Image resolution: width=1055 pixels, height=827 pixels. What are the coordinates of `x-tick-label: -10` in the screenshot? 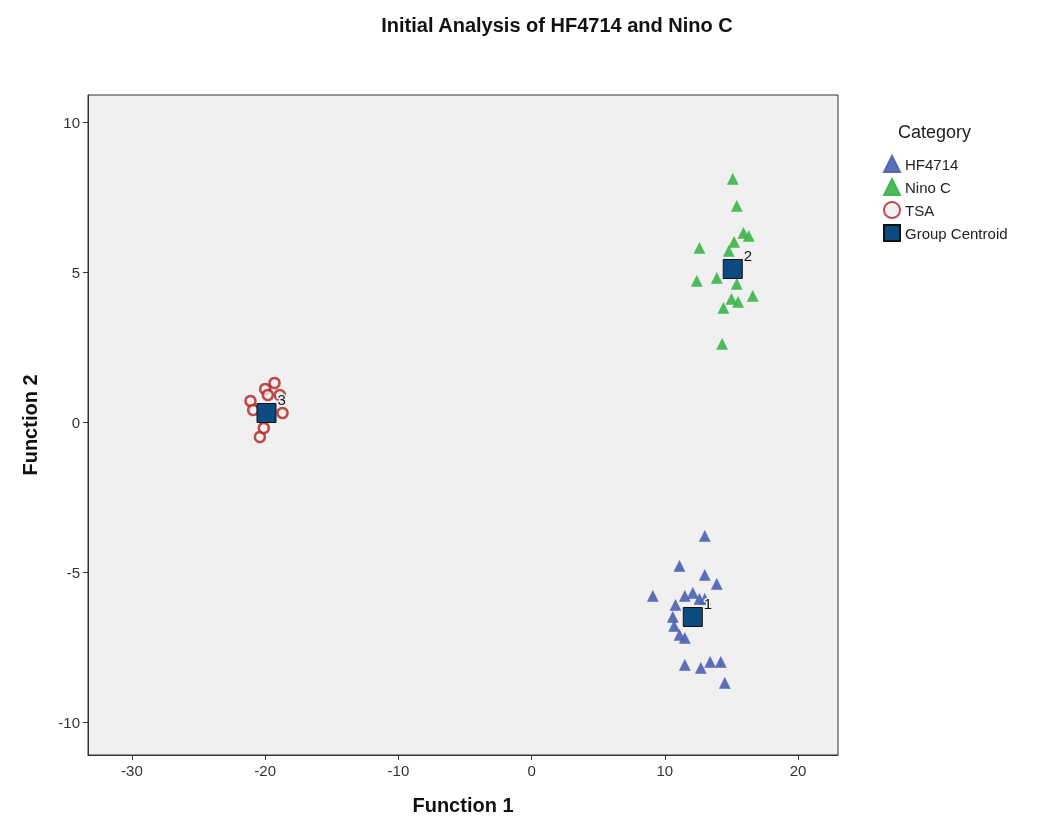 It's located at (398, 770).